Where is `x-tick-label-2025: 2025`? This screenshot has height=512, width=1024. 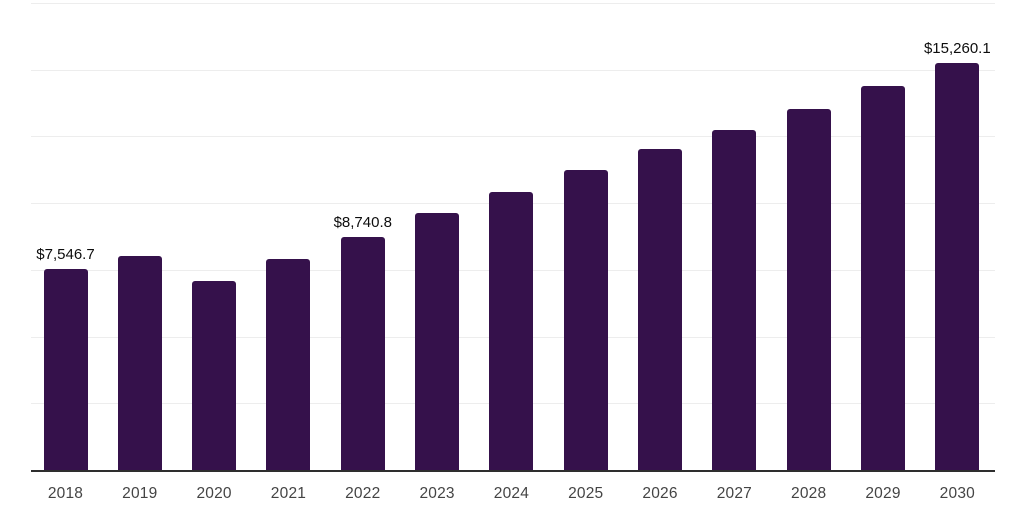 x-tick-label-2025: 2025 is located at coordinates (586, 493).